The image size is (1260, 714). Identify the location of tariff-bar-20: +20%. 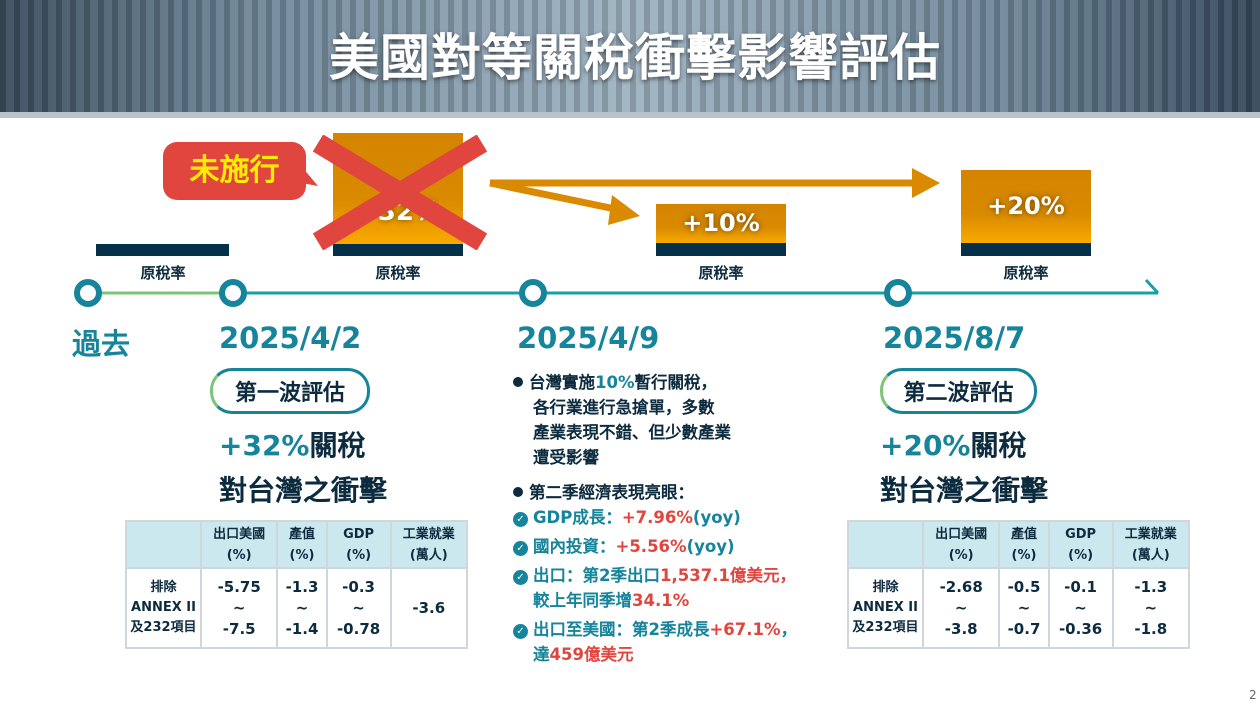
(1026, 206).